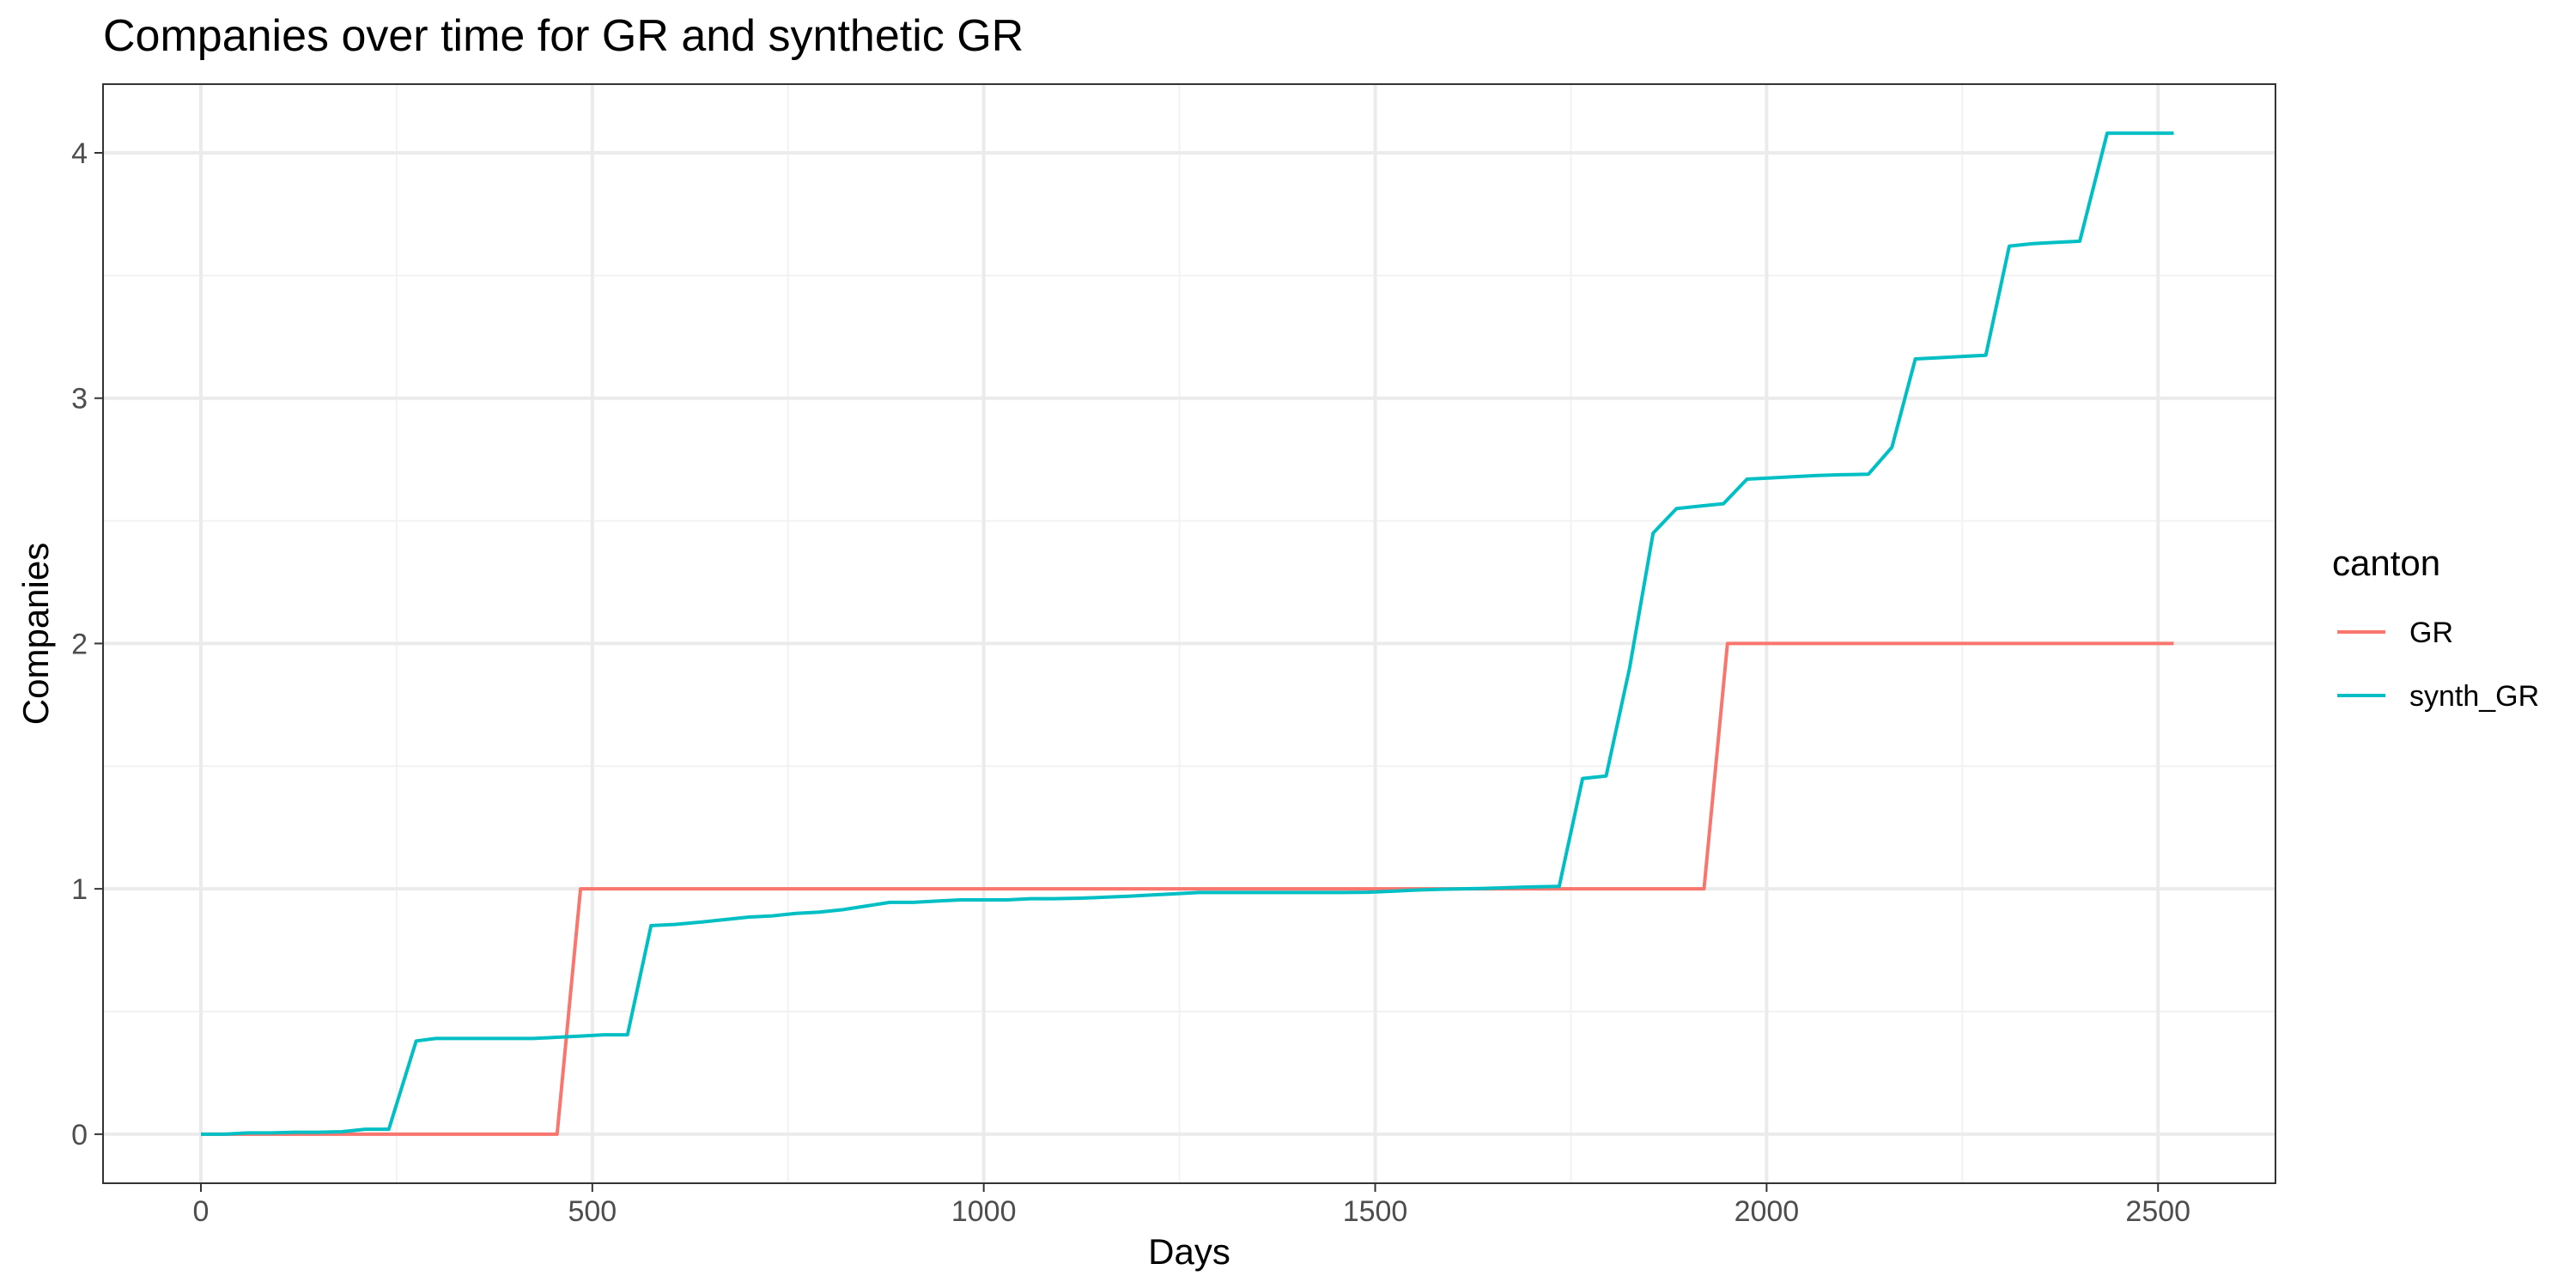 The image size is (2576, 1288). I want to click on legend: canton GR synth_GR, so click(2435, 628).